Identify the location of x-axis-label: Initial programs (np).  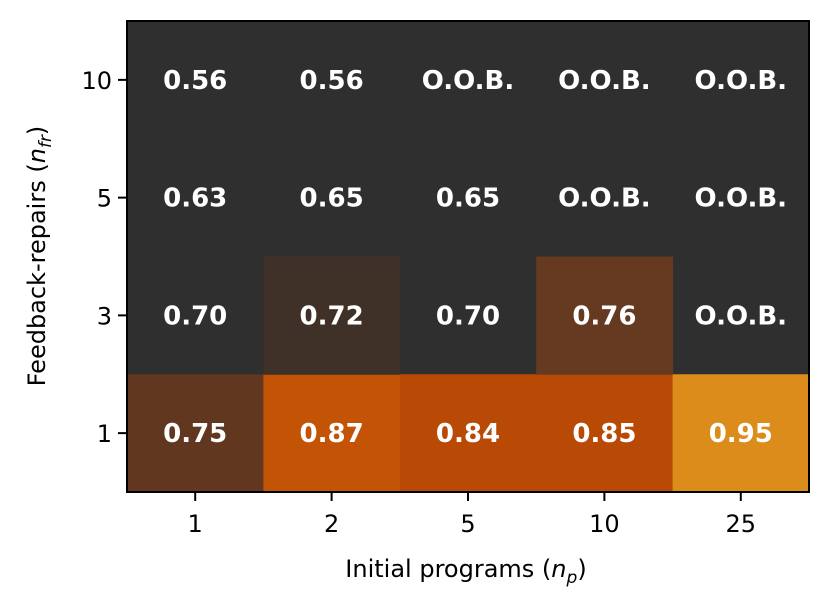
(465, 571).